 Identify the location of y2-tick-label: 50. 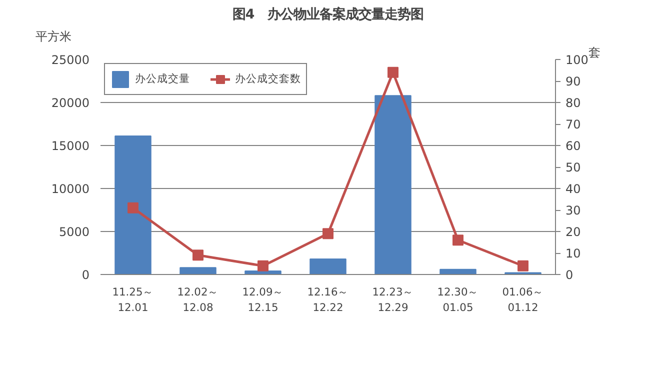
(573, 167).